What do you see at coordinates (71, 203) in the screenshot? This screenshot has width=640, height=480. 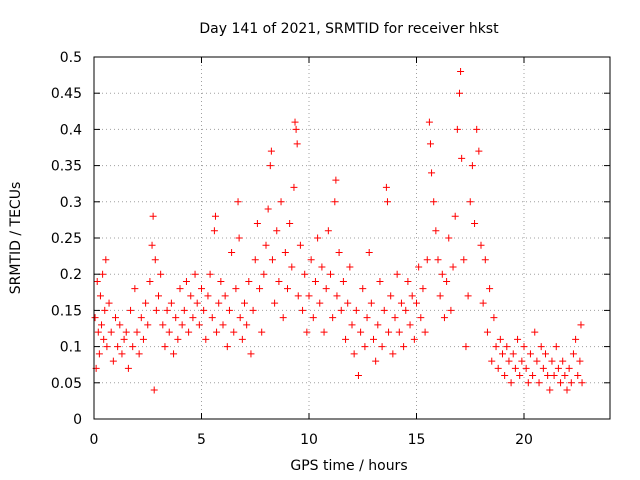 I see `y-tick-label: 0.3` at bounding box center [71, 203].